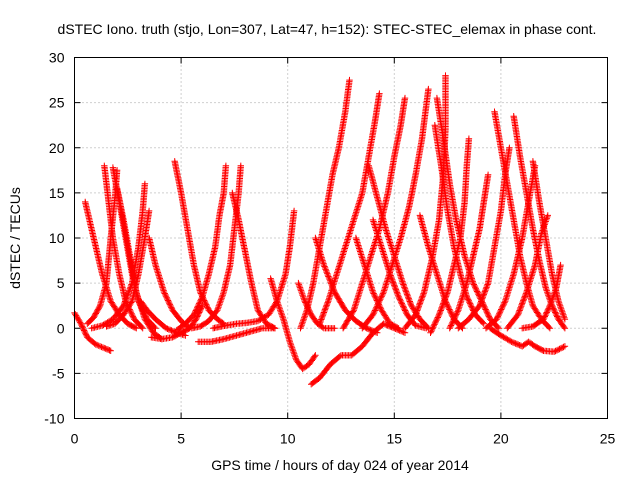  Describe the element at coordinates (58, 373) in the screenshot. I see `y-tick-label: -5` at that location.